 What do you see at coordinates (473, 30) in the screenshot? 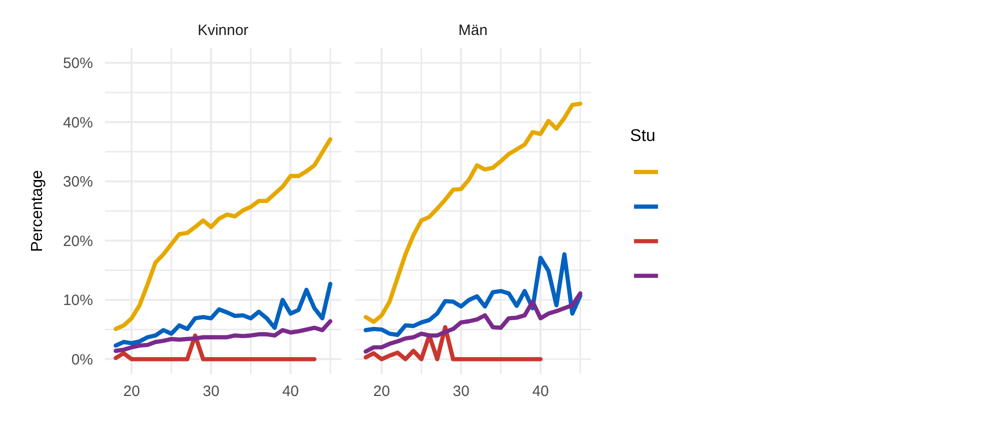
I see `chart-title: Män` at bounding box center [473, 30].